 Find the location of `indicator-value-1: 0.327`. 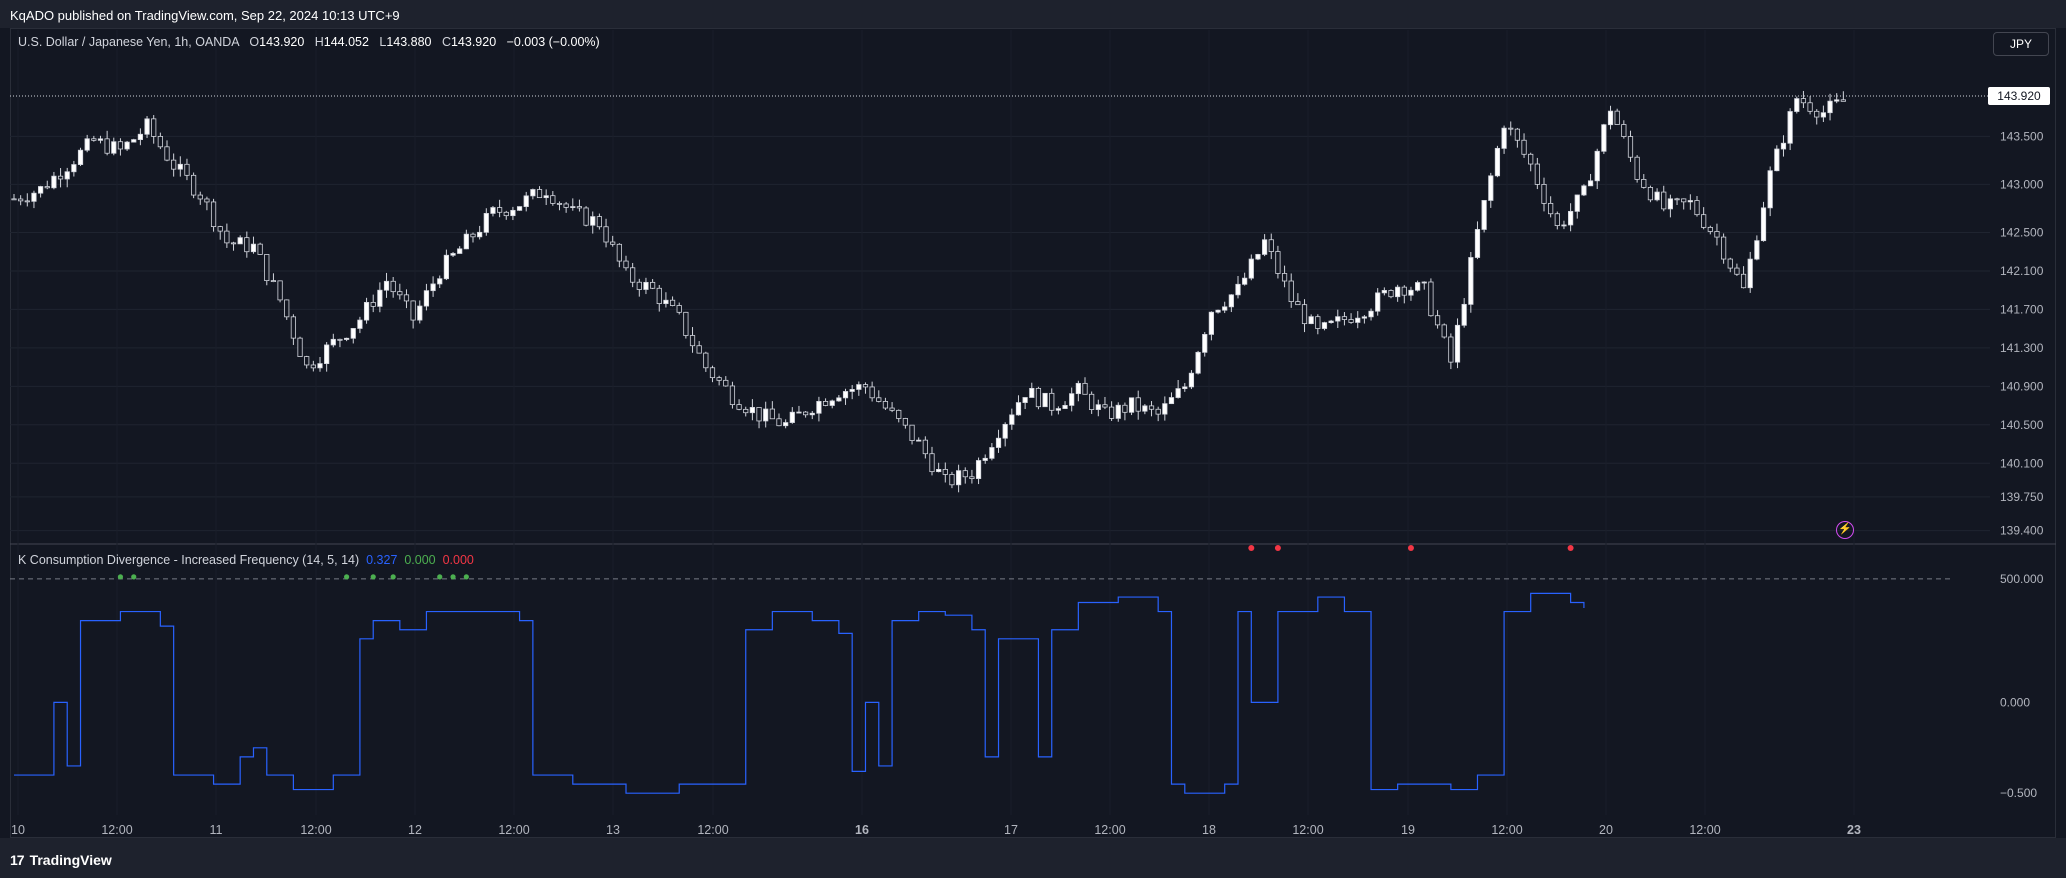

indicator-value-1: 0.327 is located at coordinates (382, 560).